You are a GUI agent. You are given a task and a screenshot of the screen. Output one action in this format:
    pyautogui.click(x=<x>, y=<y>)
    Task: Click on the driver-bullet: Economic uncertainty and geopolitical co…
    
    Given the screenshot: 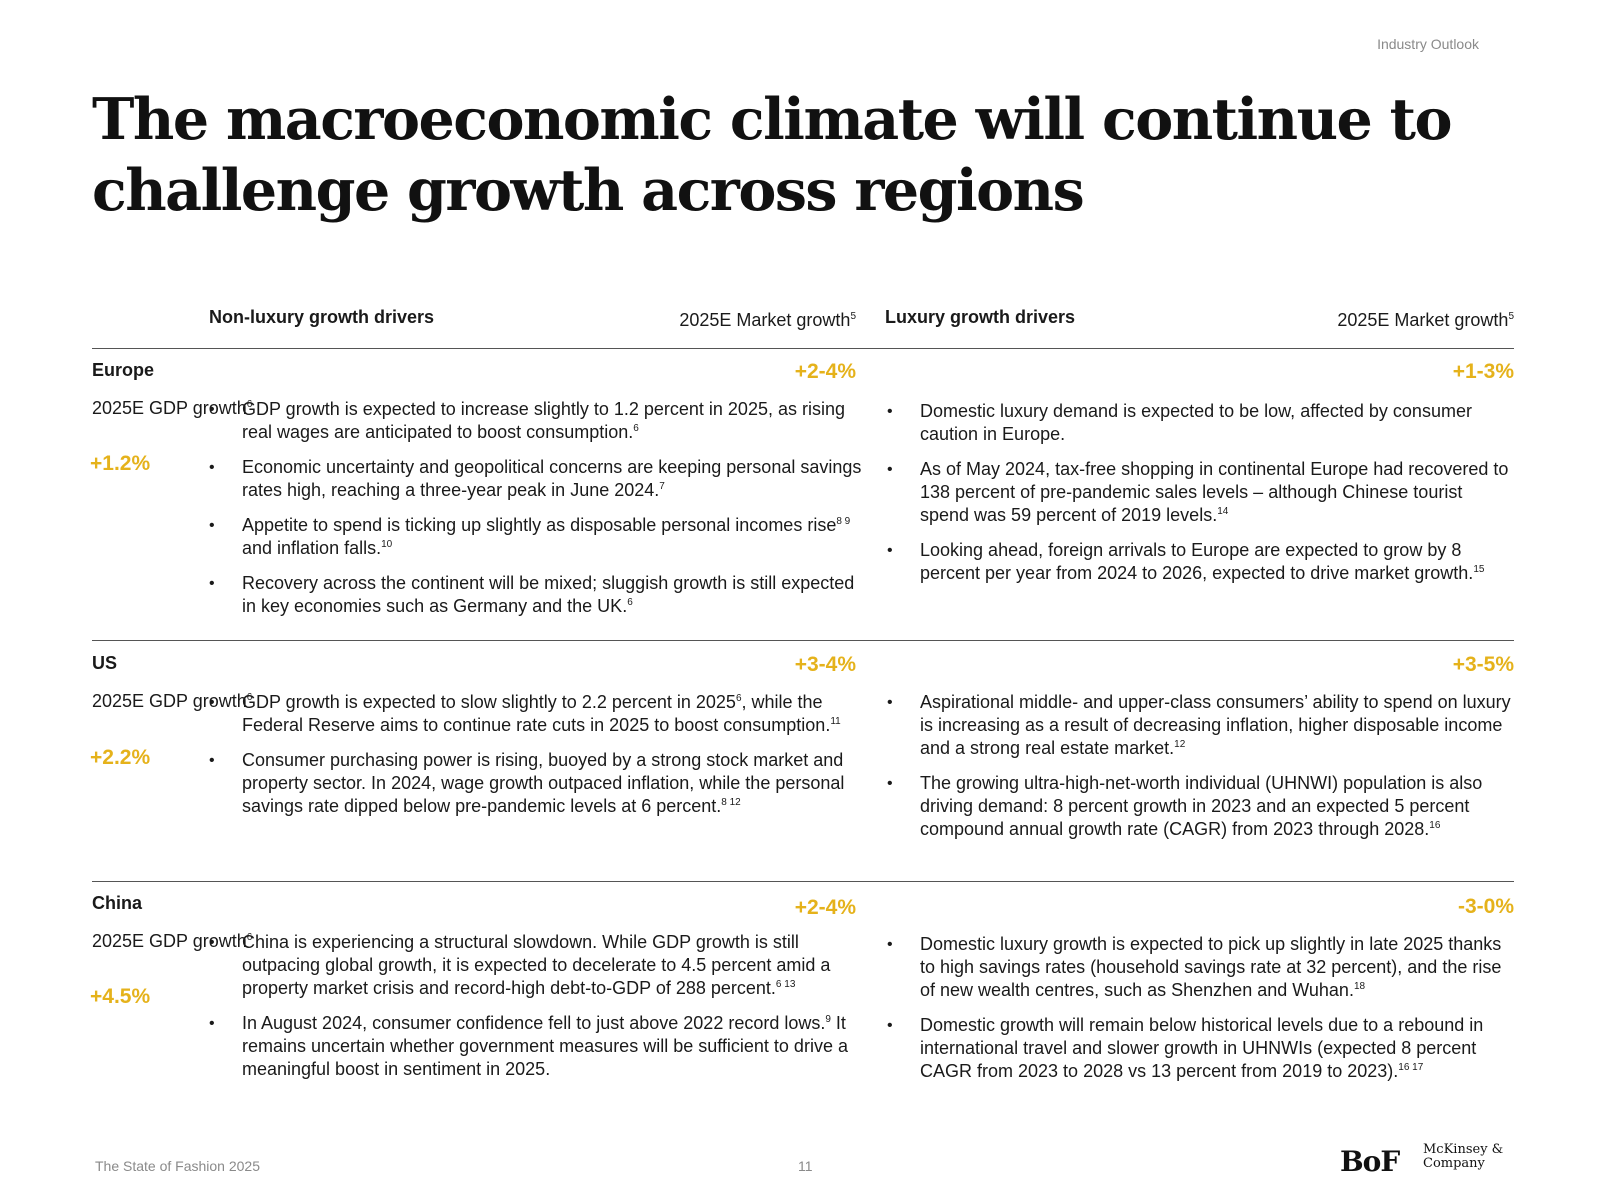 What is the action you would take?
    pyautogui.click(x=539, y=479)
    